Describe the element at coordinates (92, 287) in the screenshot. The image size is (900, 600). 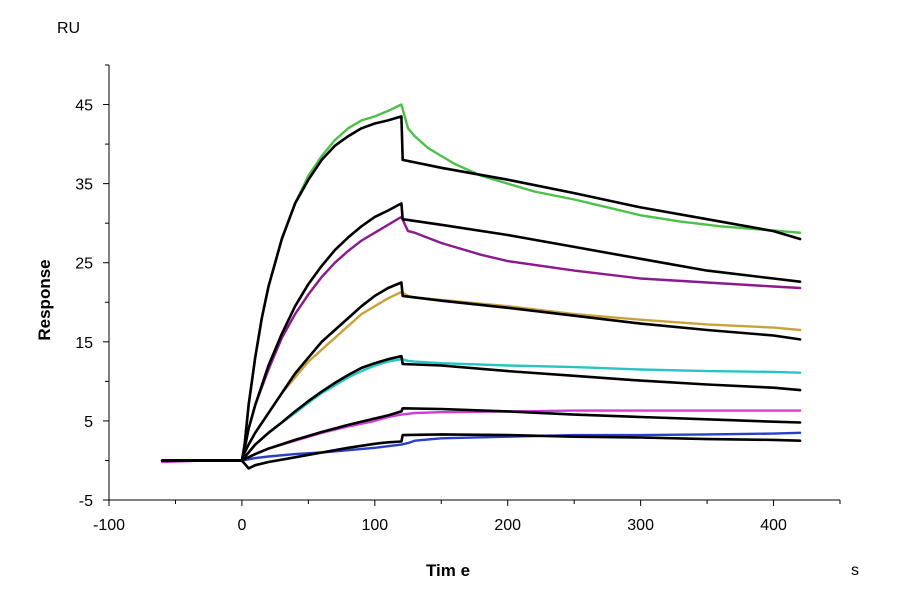
I see `y-ticks: -5 5 15 25 35 45` at that location.